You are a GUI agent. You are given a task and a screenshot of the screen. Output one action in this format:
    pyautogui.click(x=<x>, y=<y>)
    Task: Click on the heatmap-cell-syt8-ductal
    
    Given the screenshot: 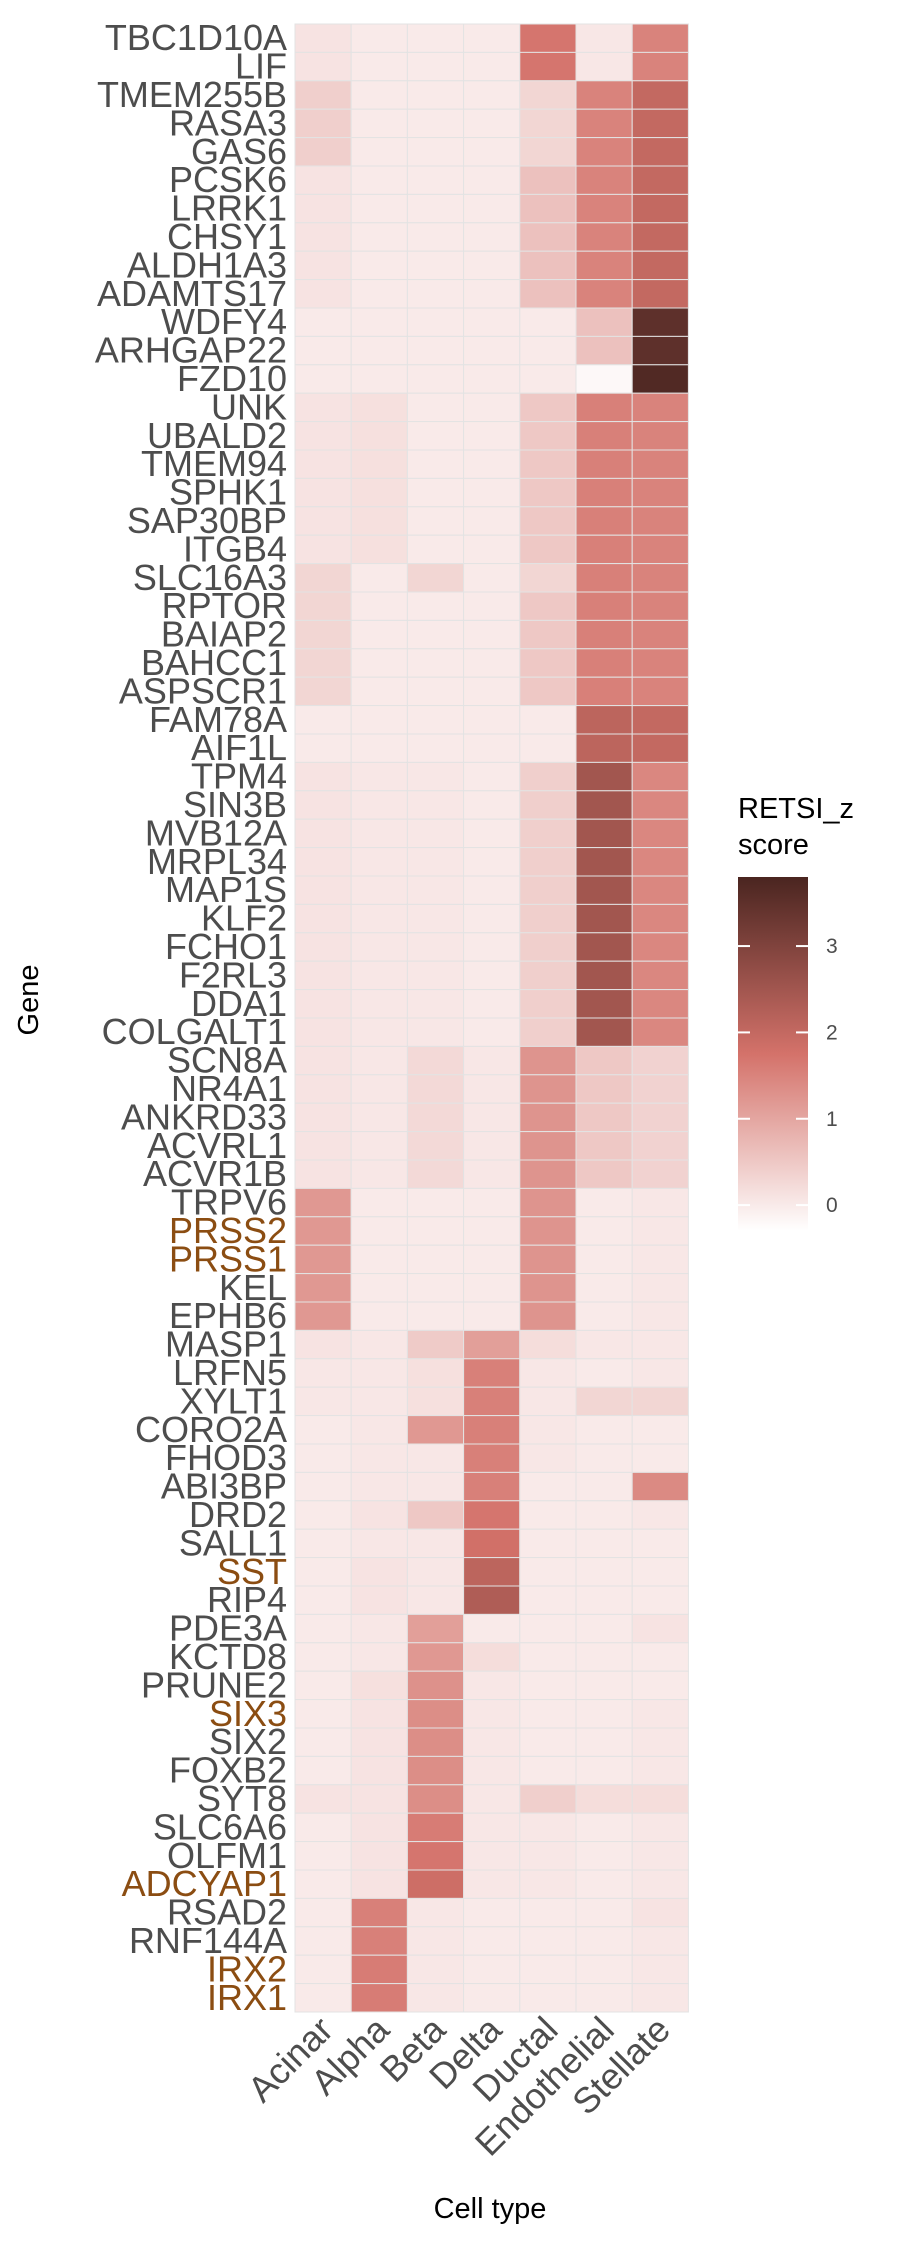 What is the action you would take?
    pyautogui.click(x=548, y=1799)
    